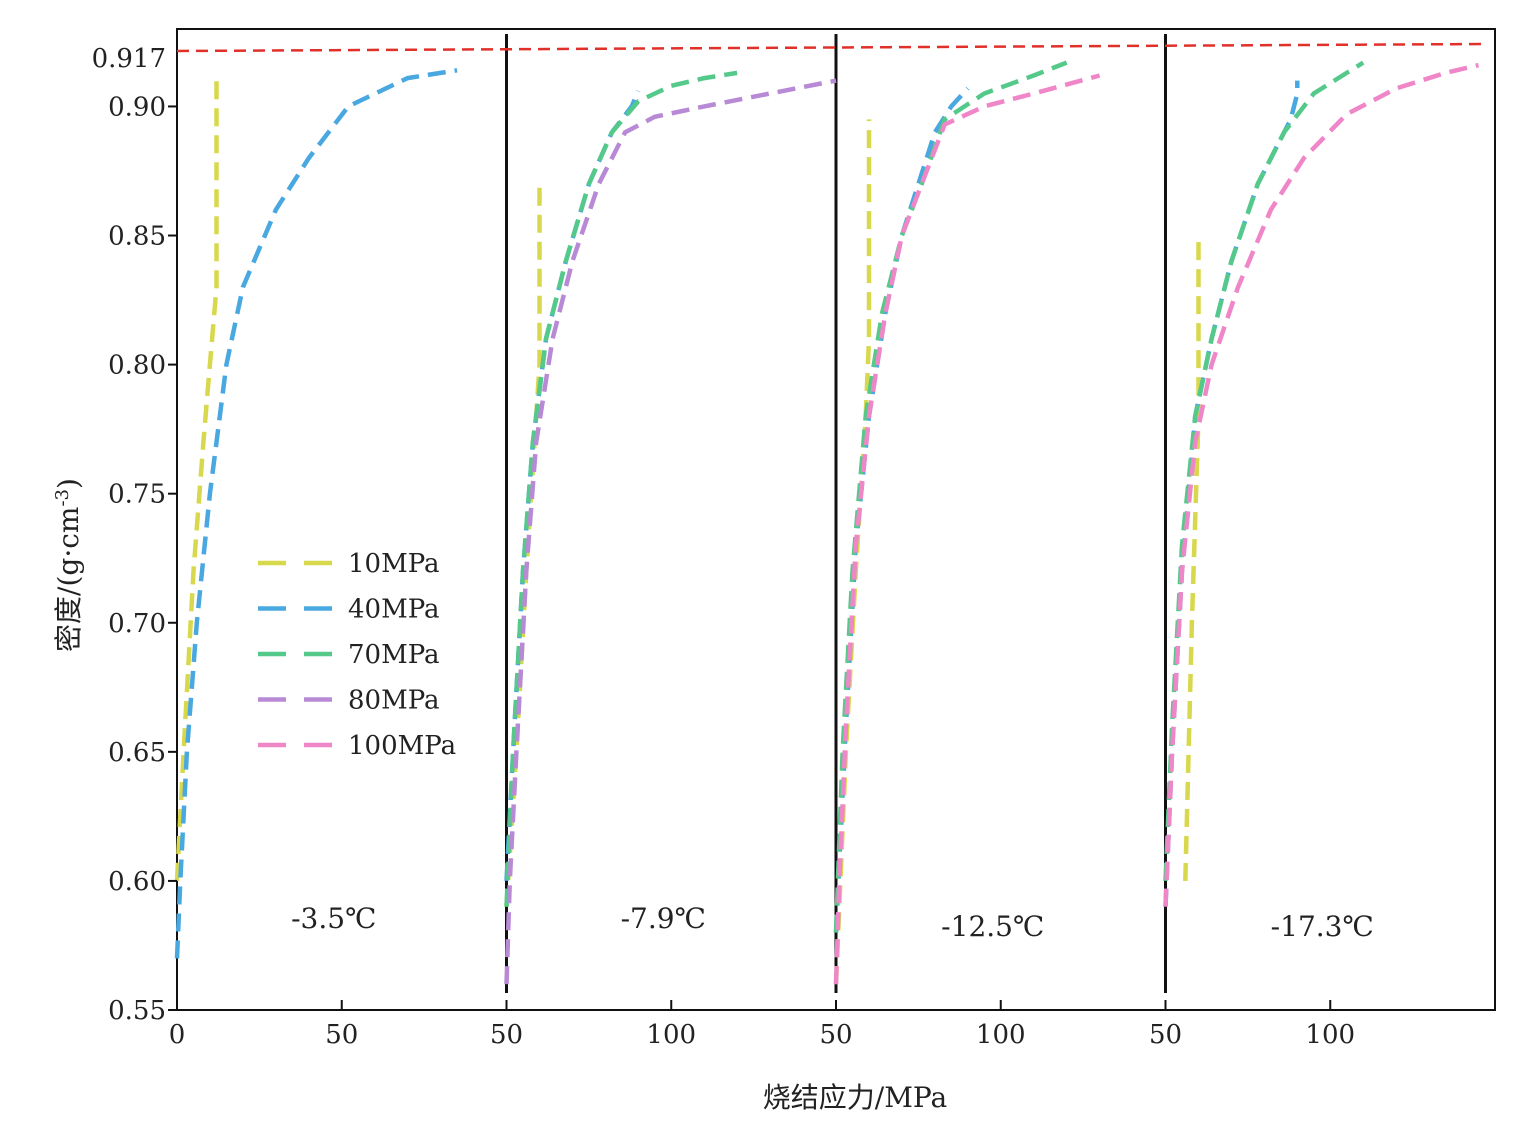 Image resolution: width=1536 pixels, height=1141 pixels. I want to click on y-tick-label: 0.55, so click(137, 1011).